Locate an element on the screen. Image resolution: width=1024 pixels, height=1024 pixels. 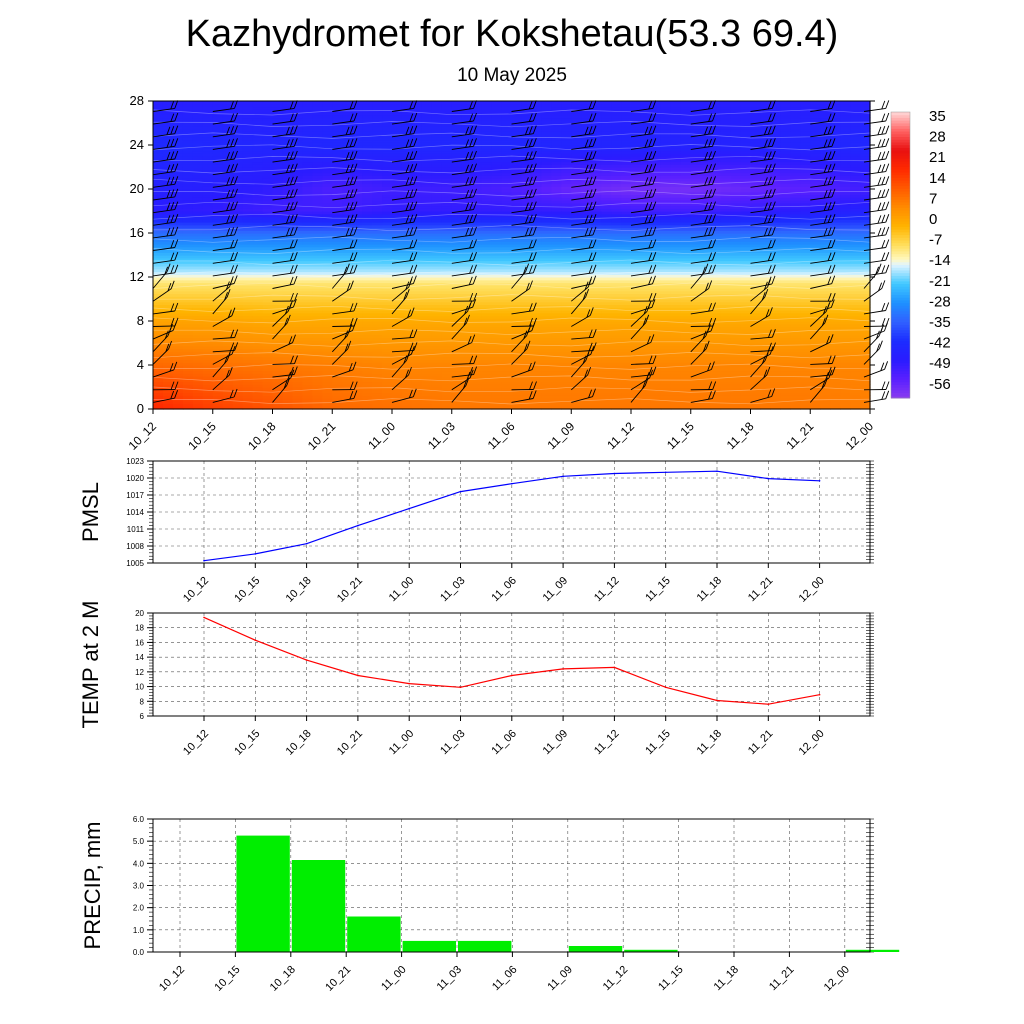
y-tick-label: 1020 is located at coordinates (135, 478).